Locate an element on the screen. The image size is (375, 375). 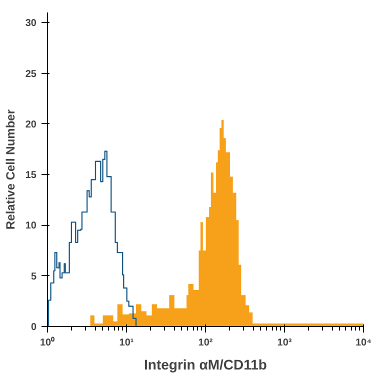
x-tick-label: 10¹ is located at coordinates (126, 343).